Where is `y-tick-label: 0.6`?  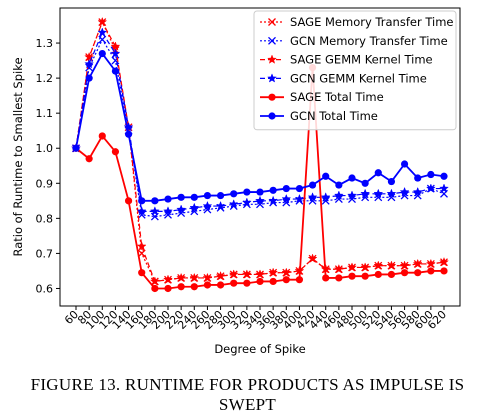
y-tick-label: 0.6 is located at coordinates (45, 288).